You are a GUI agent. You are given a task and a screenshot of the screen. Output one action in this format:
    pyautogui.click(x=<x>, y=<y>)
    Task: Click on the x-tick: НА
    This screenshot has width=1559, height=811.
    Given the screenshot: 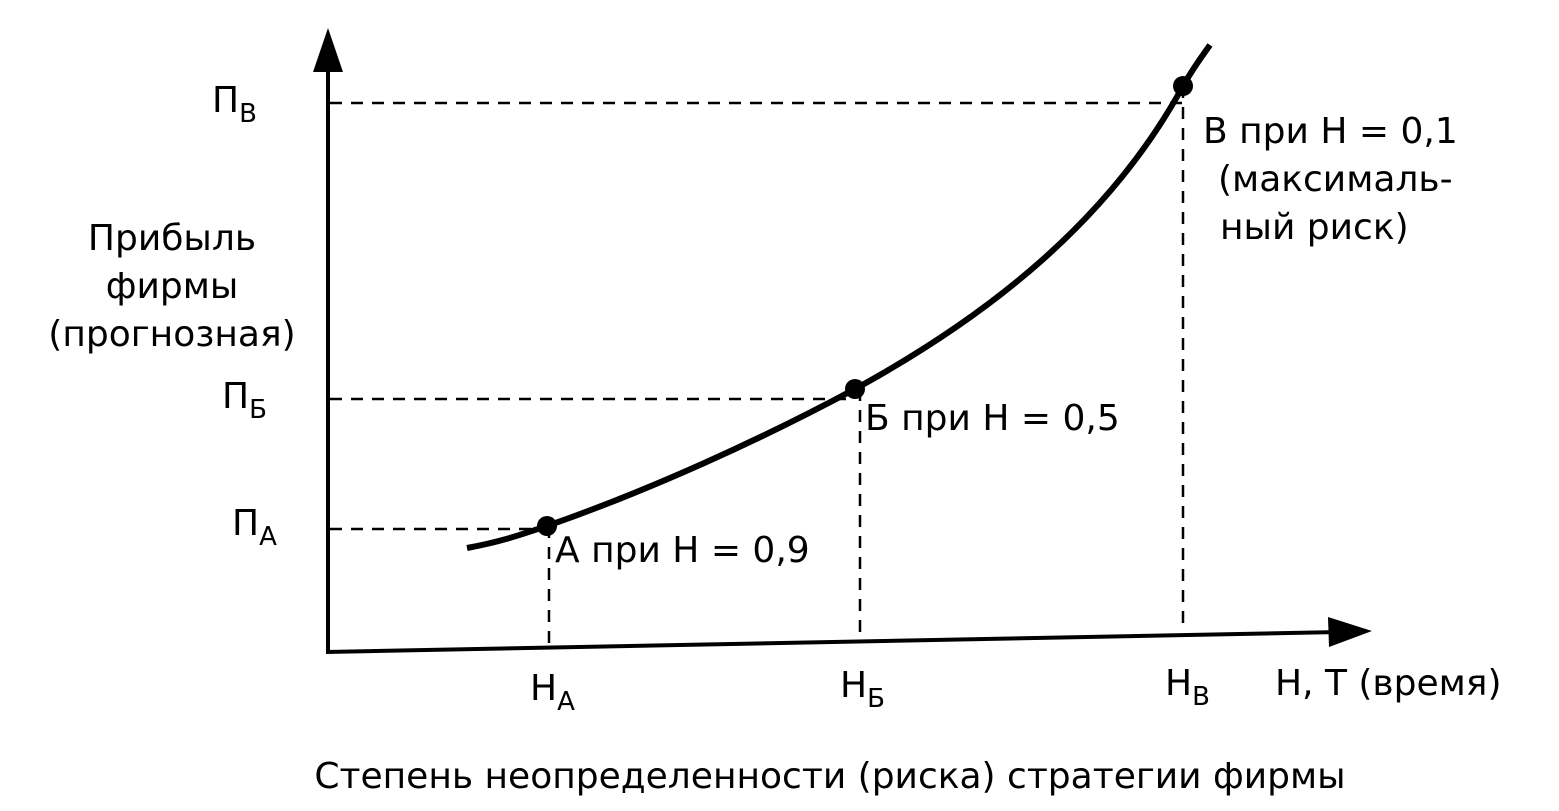 What is the action you would take?
    pyautogui.click(x=552, y=692)
    